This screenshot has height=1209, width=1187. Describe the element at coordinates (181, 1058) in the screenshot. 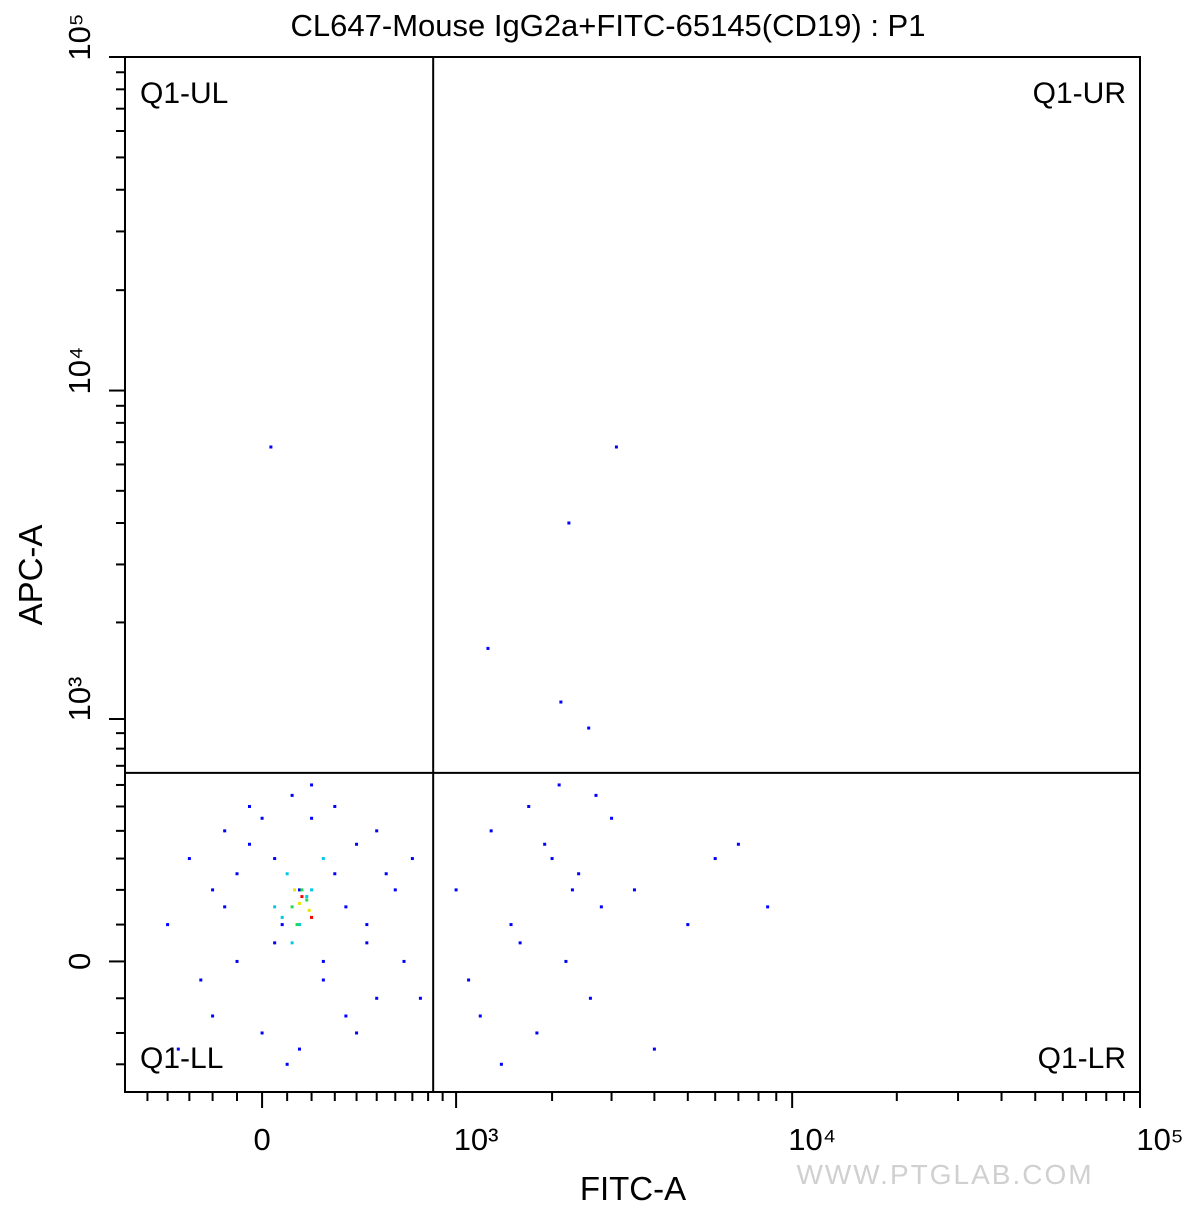

I see `quadrant-label: Q1-LL` at that location.